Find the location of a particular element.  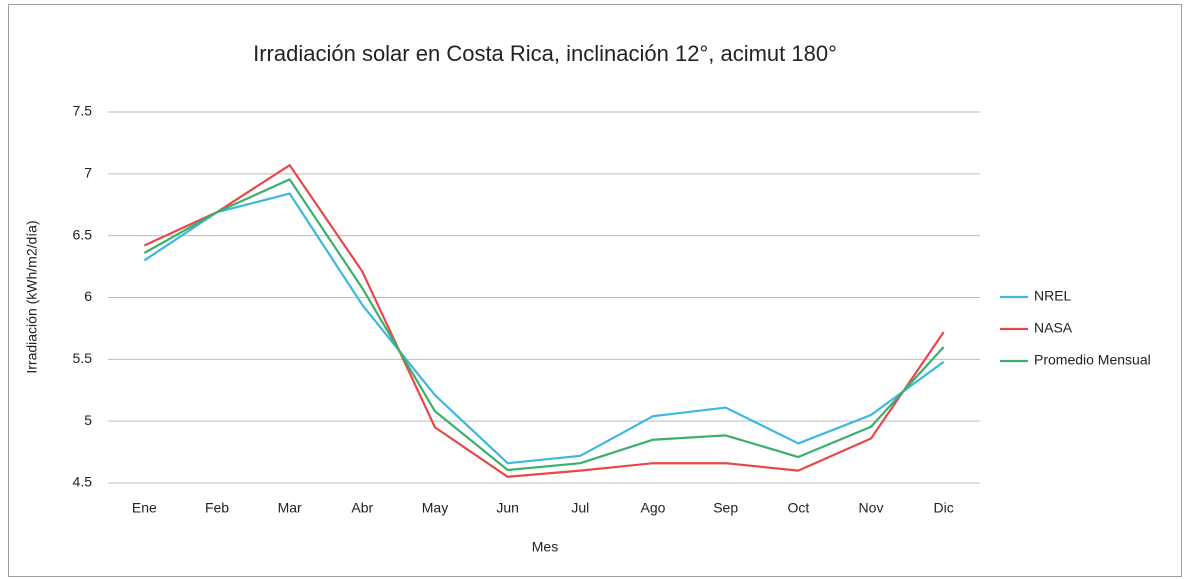

y-tick-label: 6.5 is located at coordinates (83, 234).